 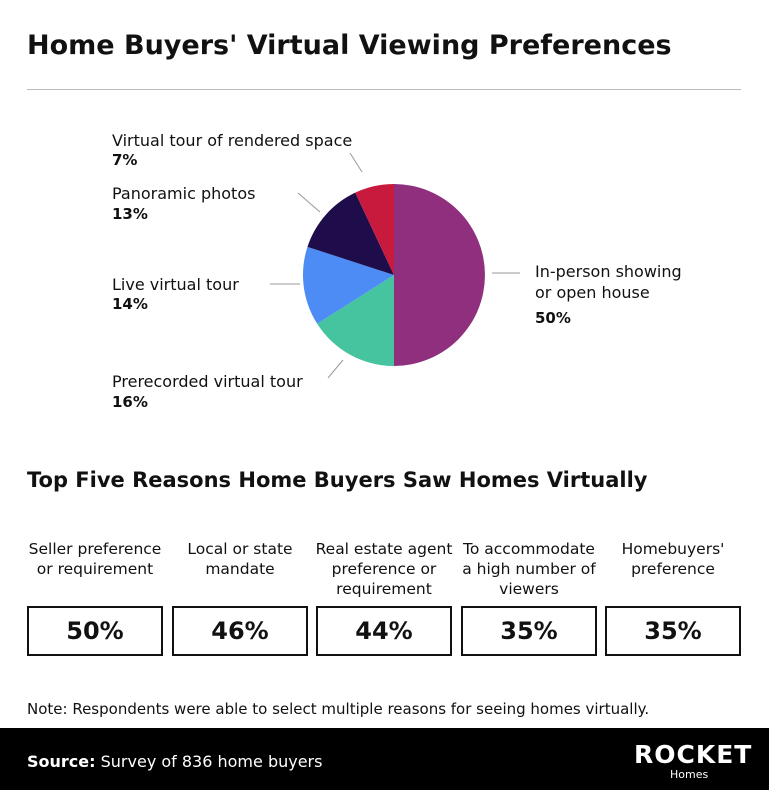 I want to click on slice-value: 13%, so click(x=130, y=214).